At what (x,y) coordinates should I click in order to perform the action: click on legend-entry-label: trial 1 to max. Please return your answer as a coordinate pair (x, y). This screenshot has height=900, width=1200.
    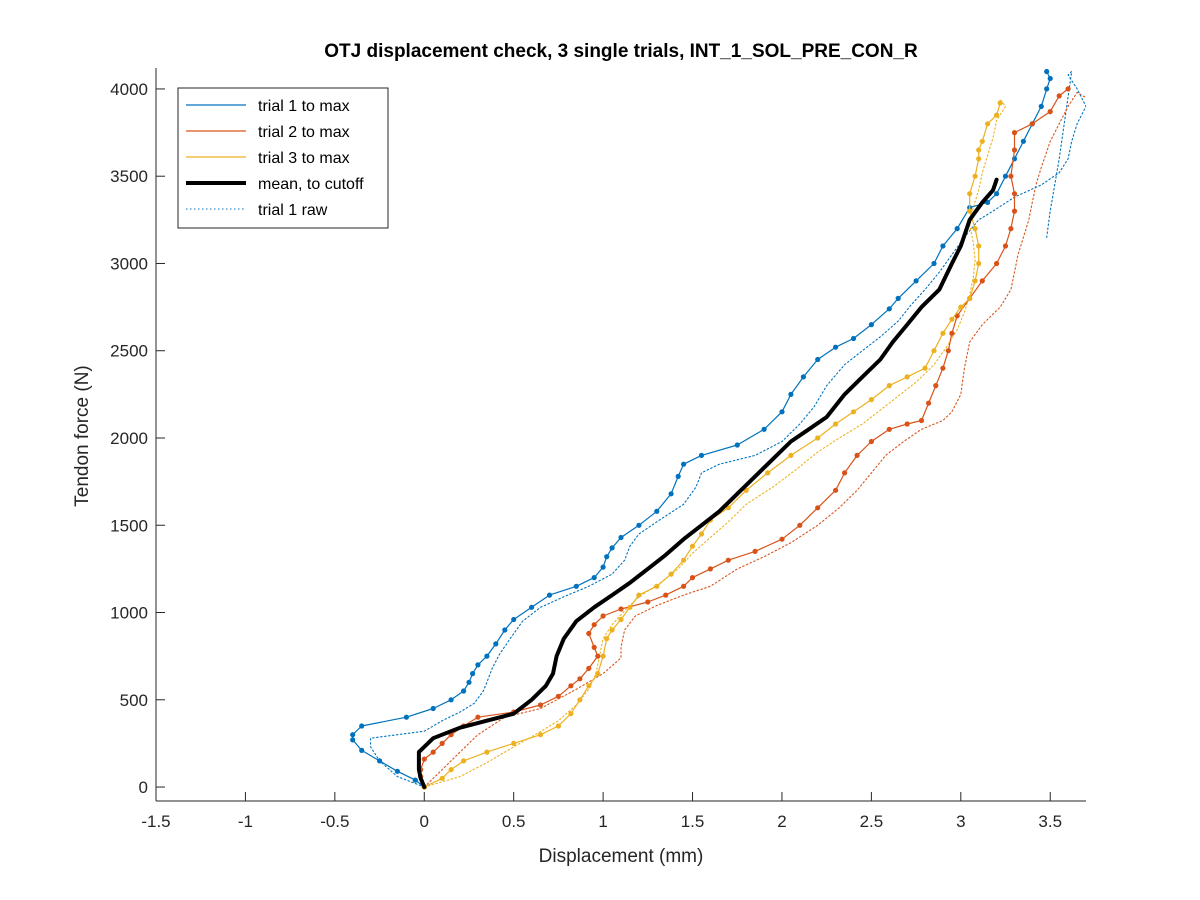
    Looking at the image, I should click on (304, 106).